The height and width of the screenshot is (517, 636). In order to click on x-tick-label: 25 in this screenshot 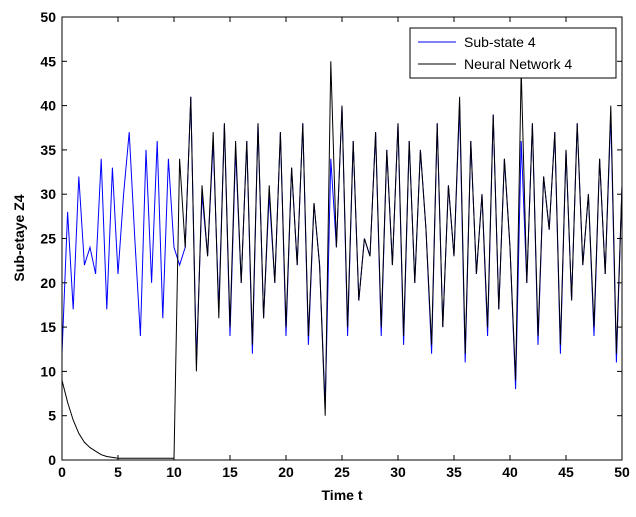, I will do `click(342, 472)`.